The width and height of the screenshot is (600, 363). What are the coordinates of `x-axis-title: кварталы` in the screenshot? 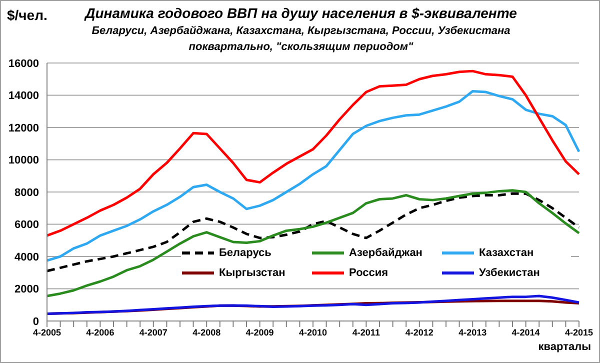 It's located at (564, 347).